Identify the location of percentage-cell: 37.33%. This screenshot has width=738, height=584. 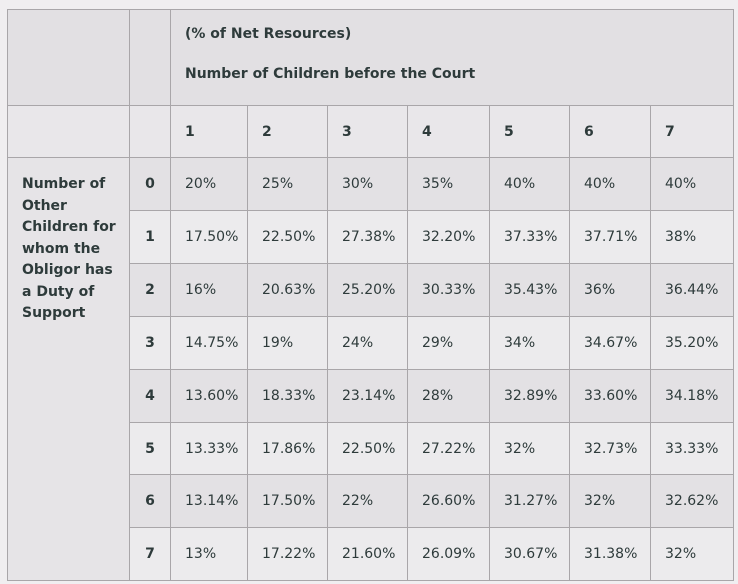
(529, 237).